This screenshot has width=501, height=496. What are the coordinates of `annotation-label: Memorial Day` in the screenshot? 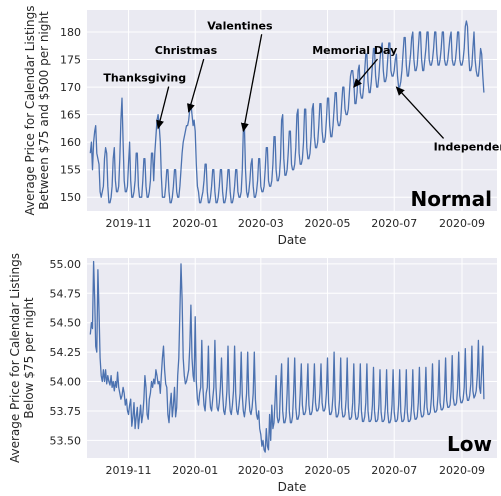 It's located at (354, 50).